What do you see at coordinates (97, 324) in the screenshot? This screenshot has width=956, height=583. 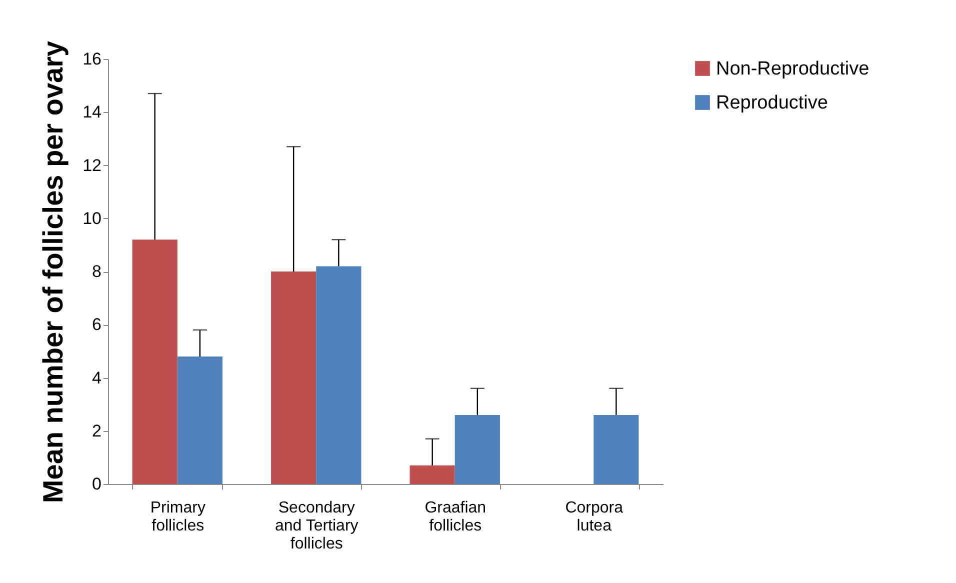 I see `y-tick-label: 6` at bounding box center [97, 324].